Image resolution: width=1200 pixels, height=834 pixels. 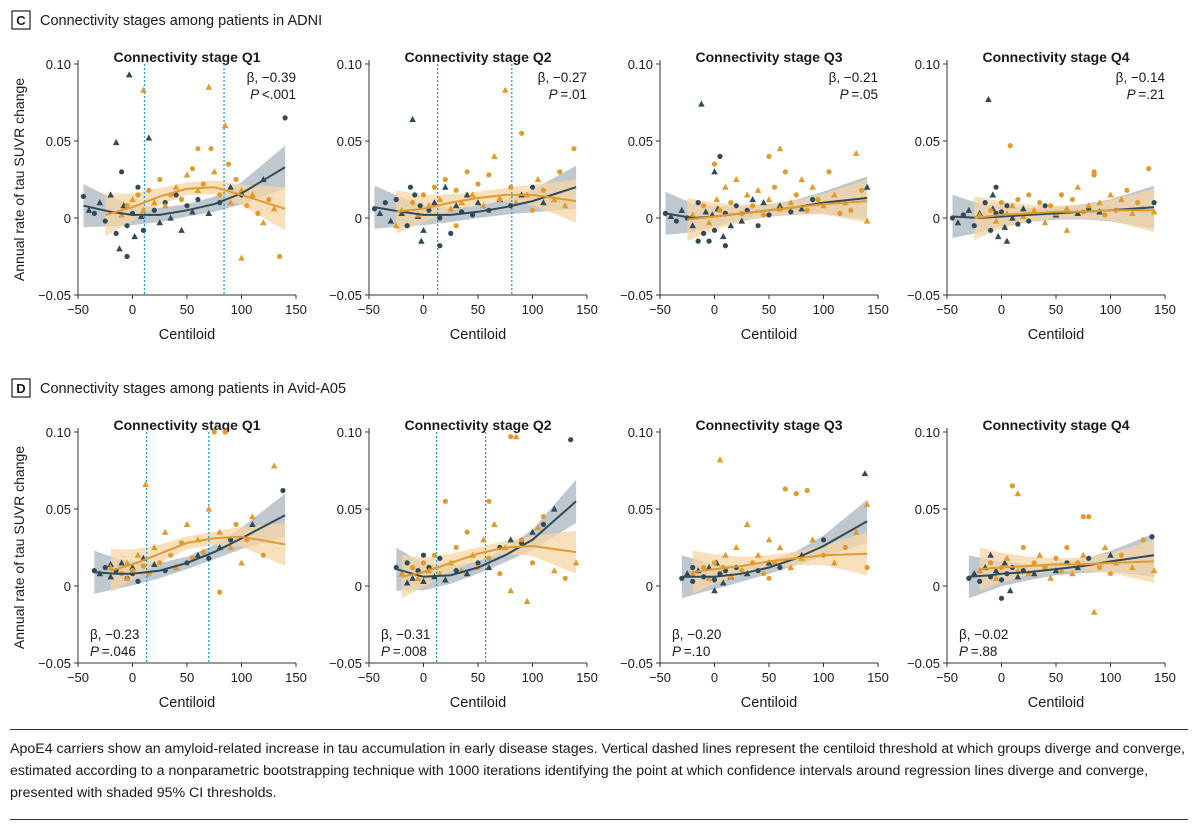 What do you see at coordinates (19, 547) in the screenshot?
I see `y-axis-label: Annual rate of tau SUVR change` at bounding box center [19, 547].